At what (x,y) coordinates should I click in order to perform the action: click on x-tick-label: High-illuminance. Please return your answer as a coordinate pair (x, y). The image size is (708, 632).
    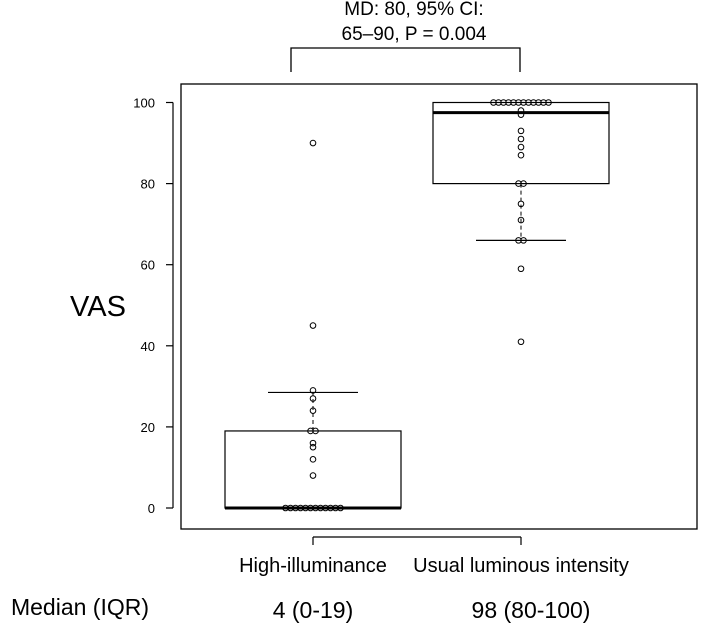
    Looking at the image, I should click on (313, 566).